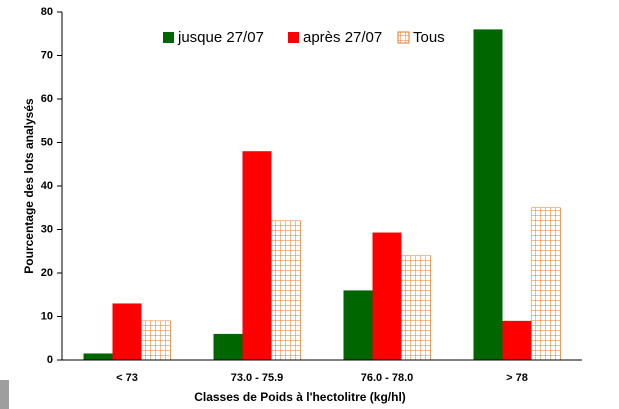  I want to click on y-tick-label: 0, so click(50, 360).